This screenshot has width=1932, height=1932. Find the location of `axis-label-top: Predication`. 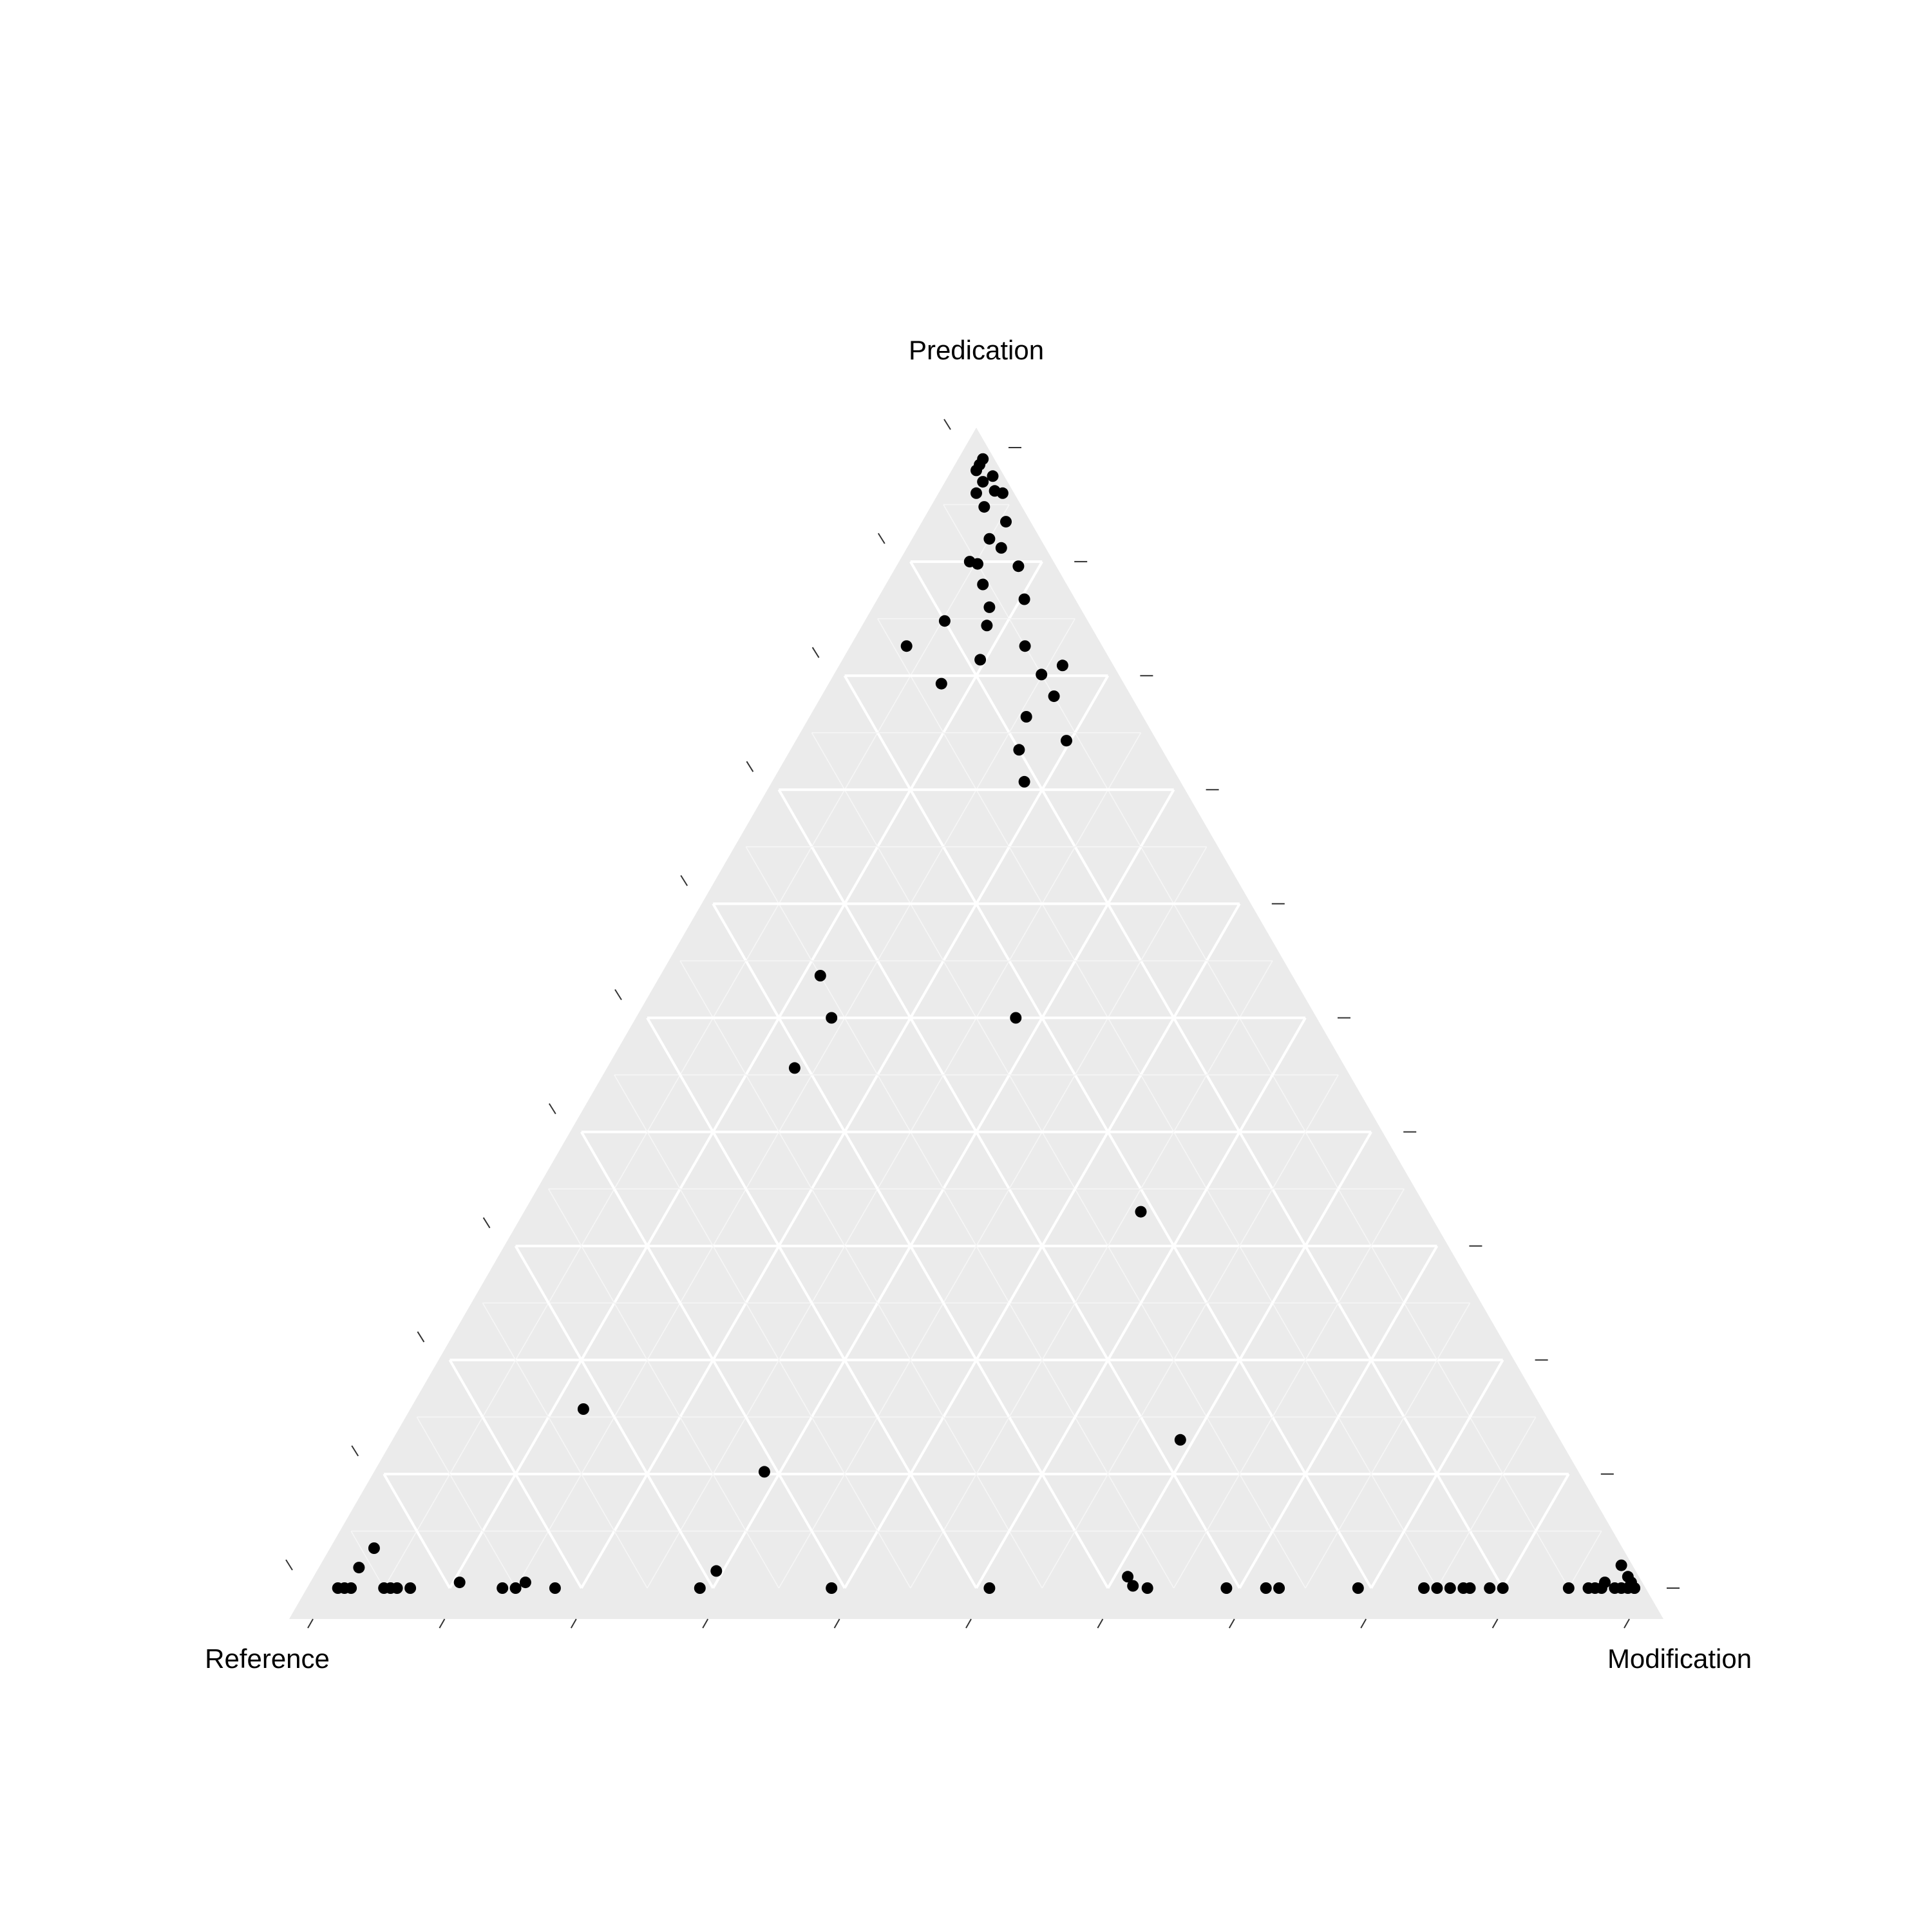

axis-label-top: Predication is located at coordinates (976, 350).